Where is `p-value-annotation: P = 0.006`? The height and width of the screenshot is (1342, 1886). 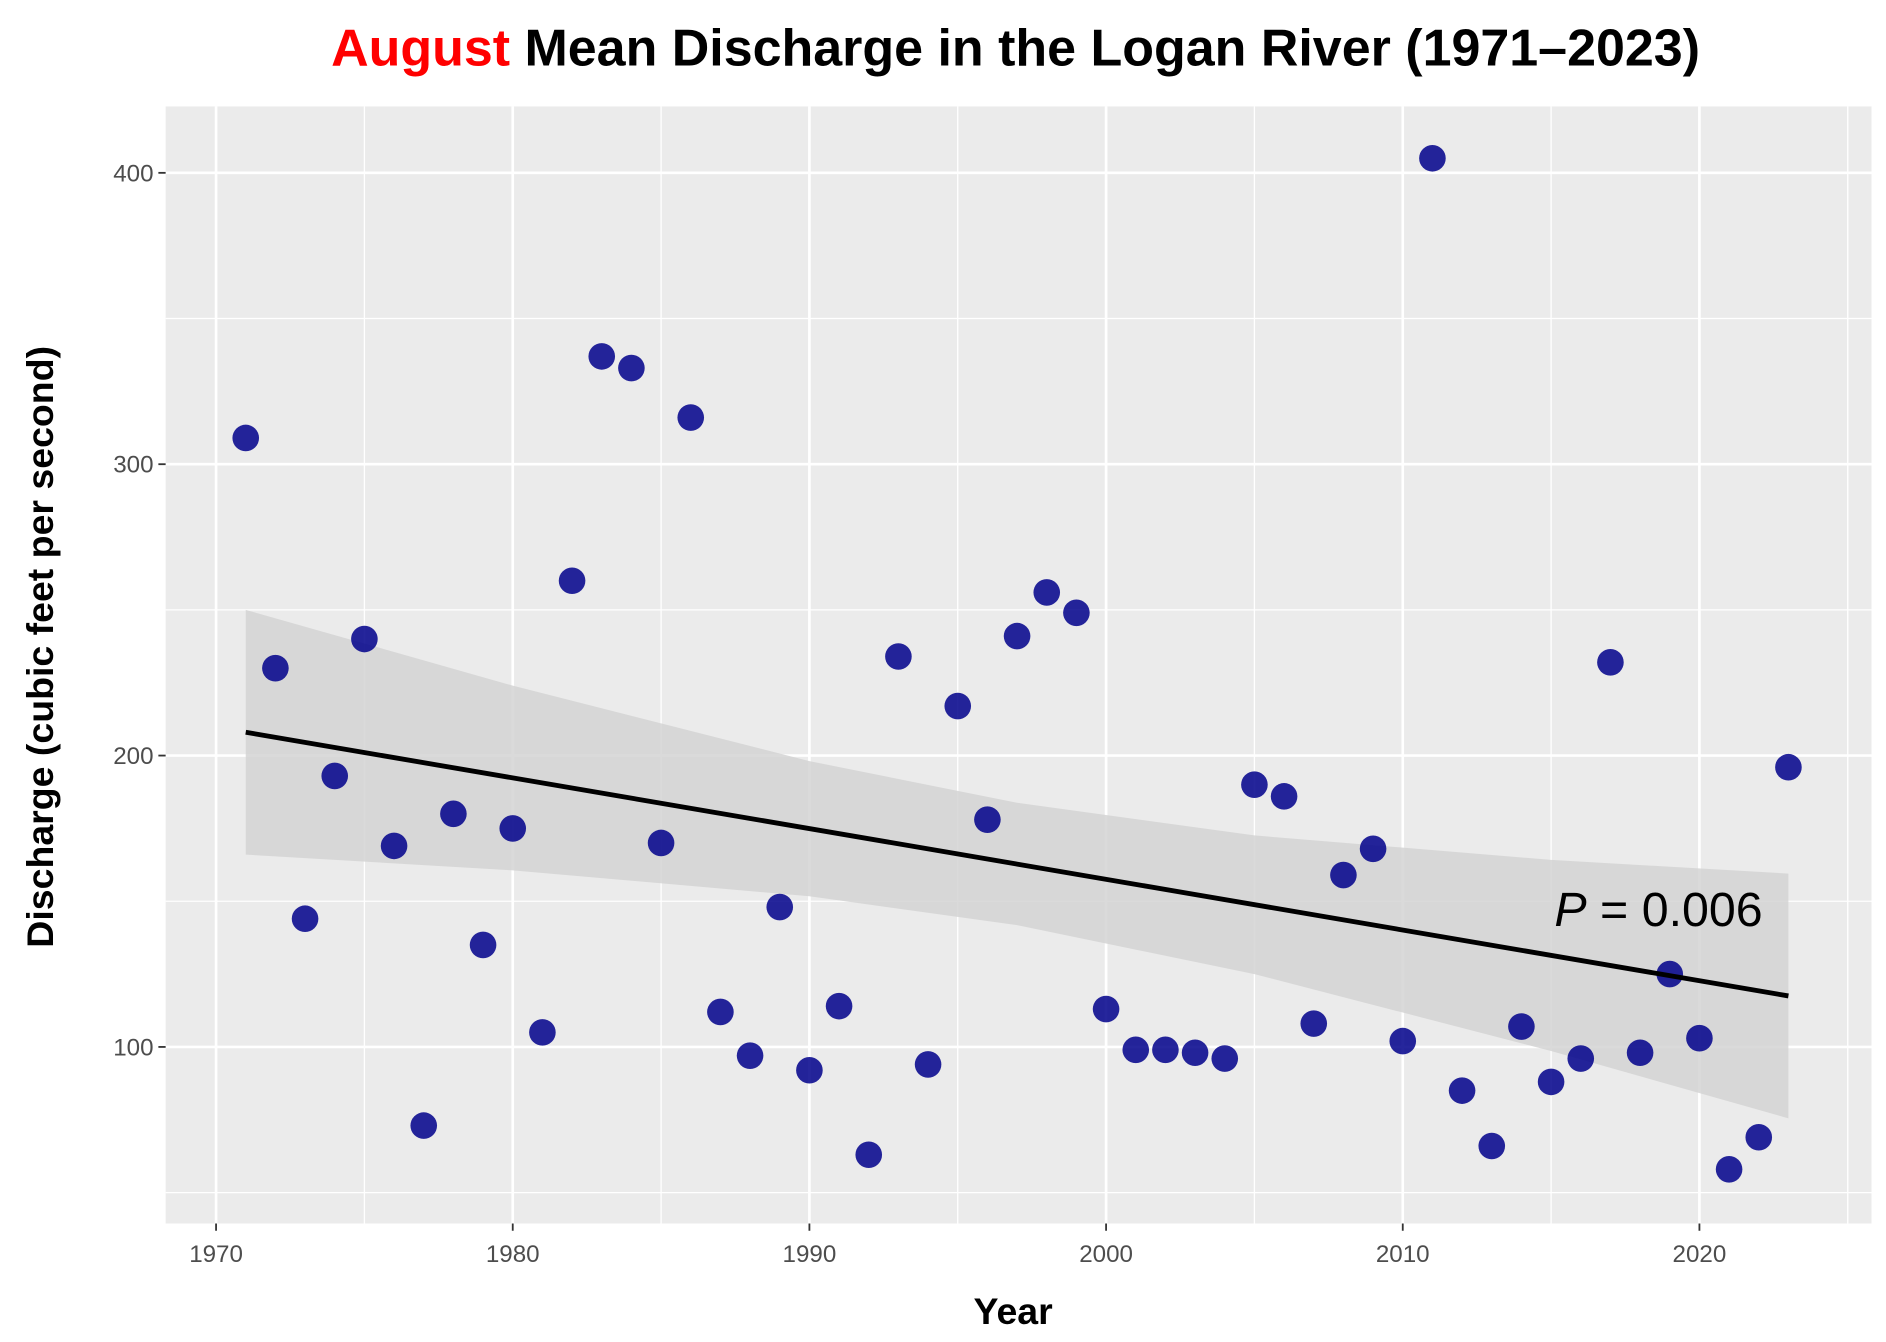
p-value-annotation: P = 0.006 is located at coordinates (1658, 910).